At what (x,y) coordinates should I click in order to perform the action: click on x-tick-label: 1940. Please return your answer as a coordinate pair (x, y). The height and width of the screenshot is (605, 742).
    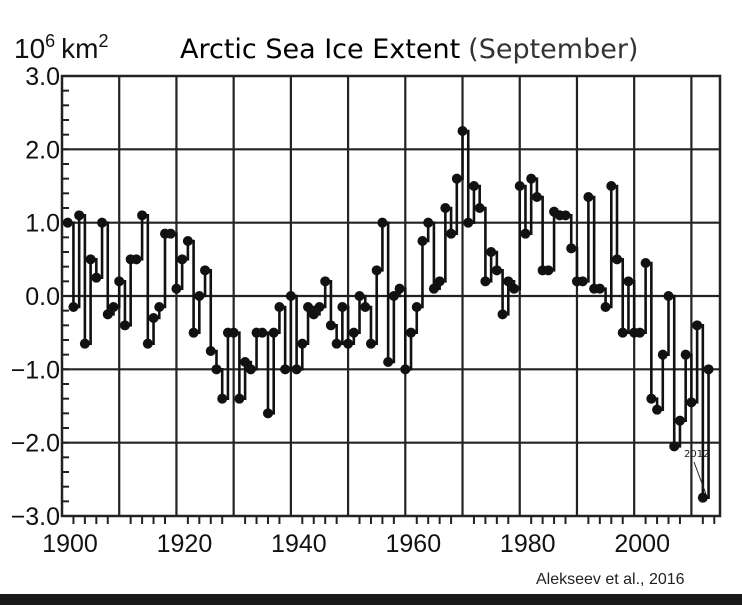
    Looking at the image, I should click on (299, 544).